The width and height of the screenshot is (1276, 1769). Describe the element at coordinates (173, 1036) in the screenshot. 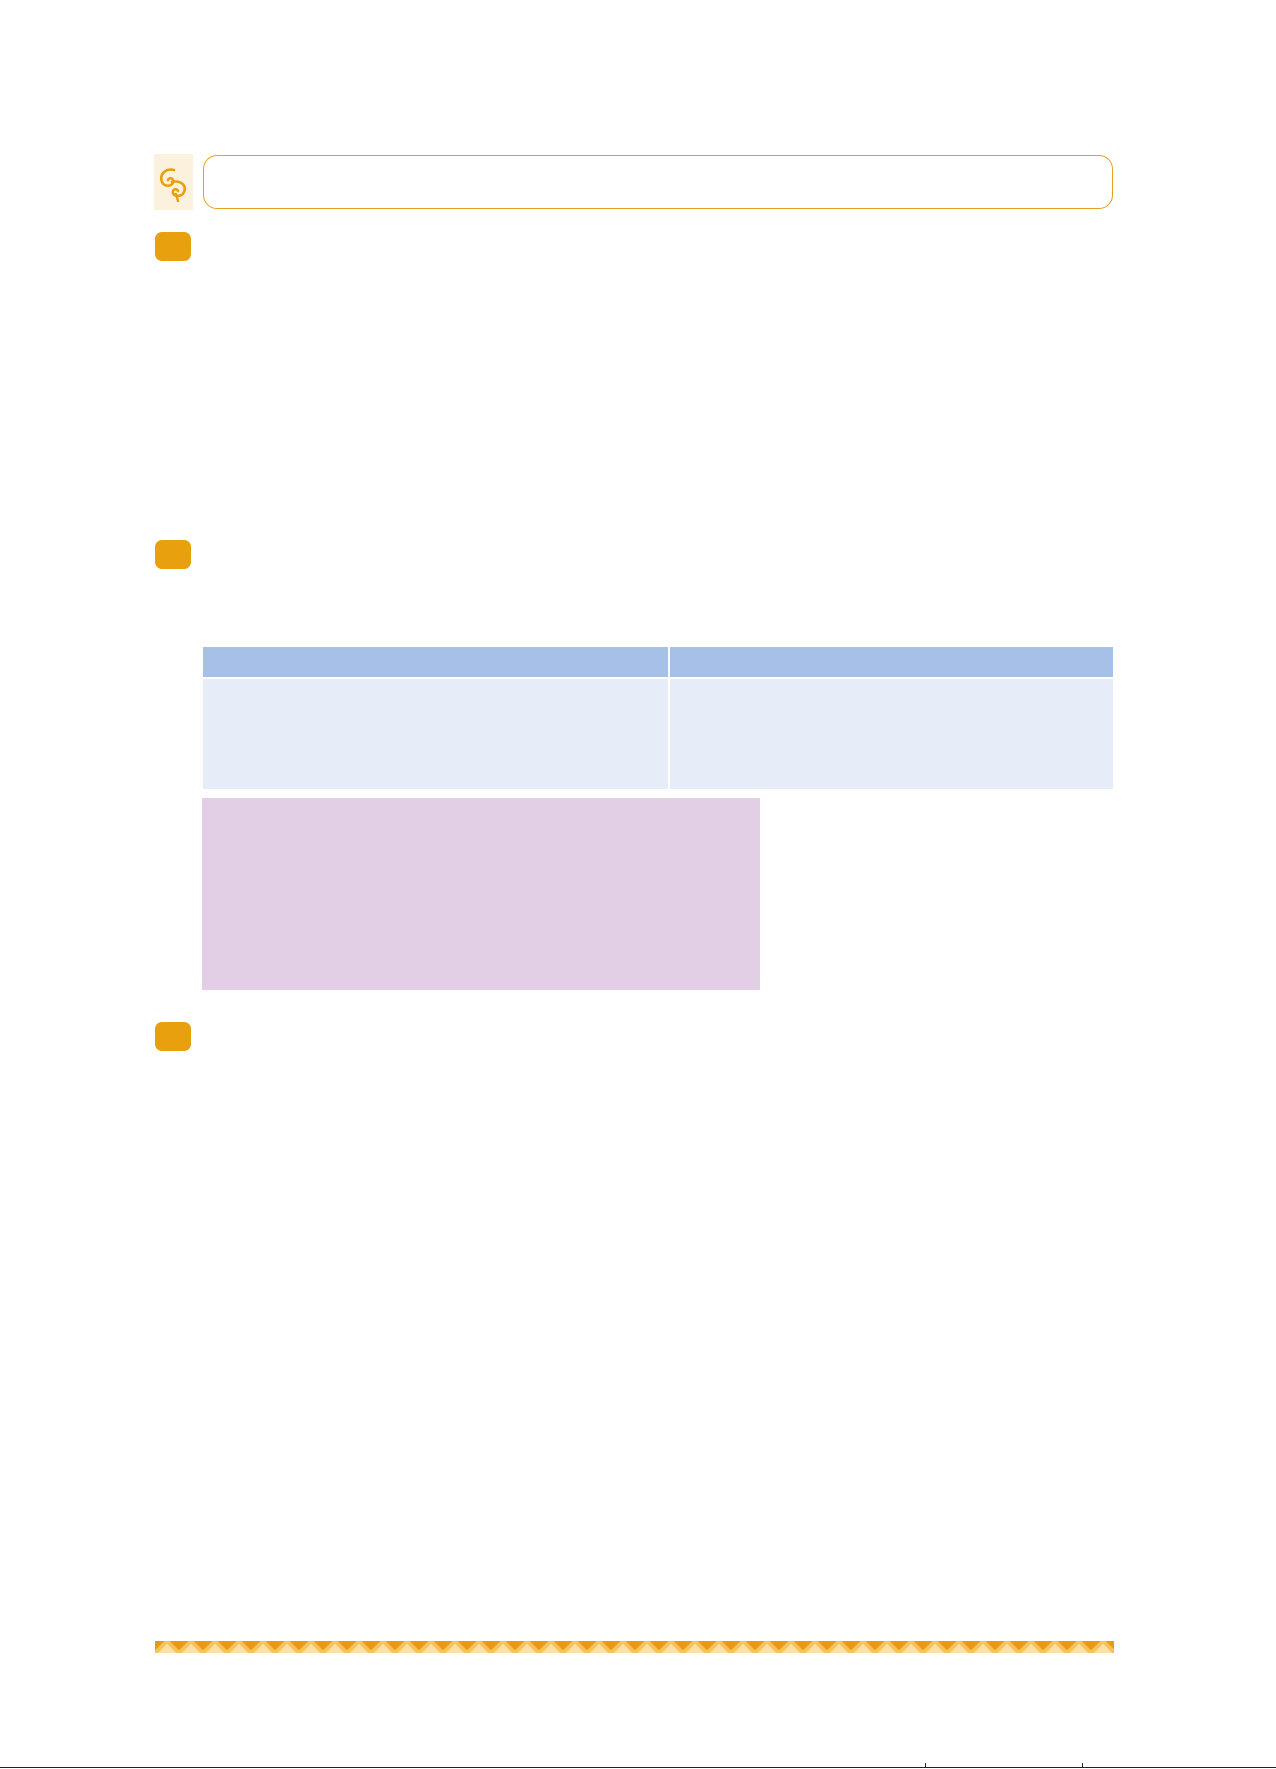

I see `section-3-bullet` at that location.